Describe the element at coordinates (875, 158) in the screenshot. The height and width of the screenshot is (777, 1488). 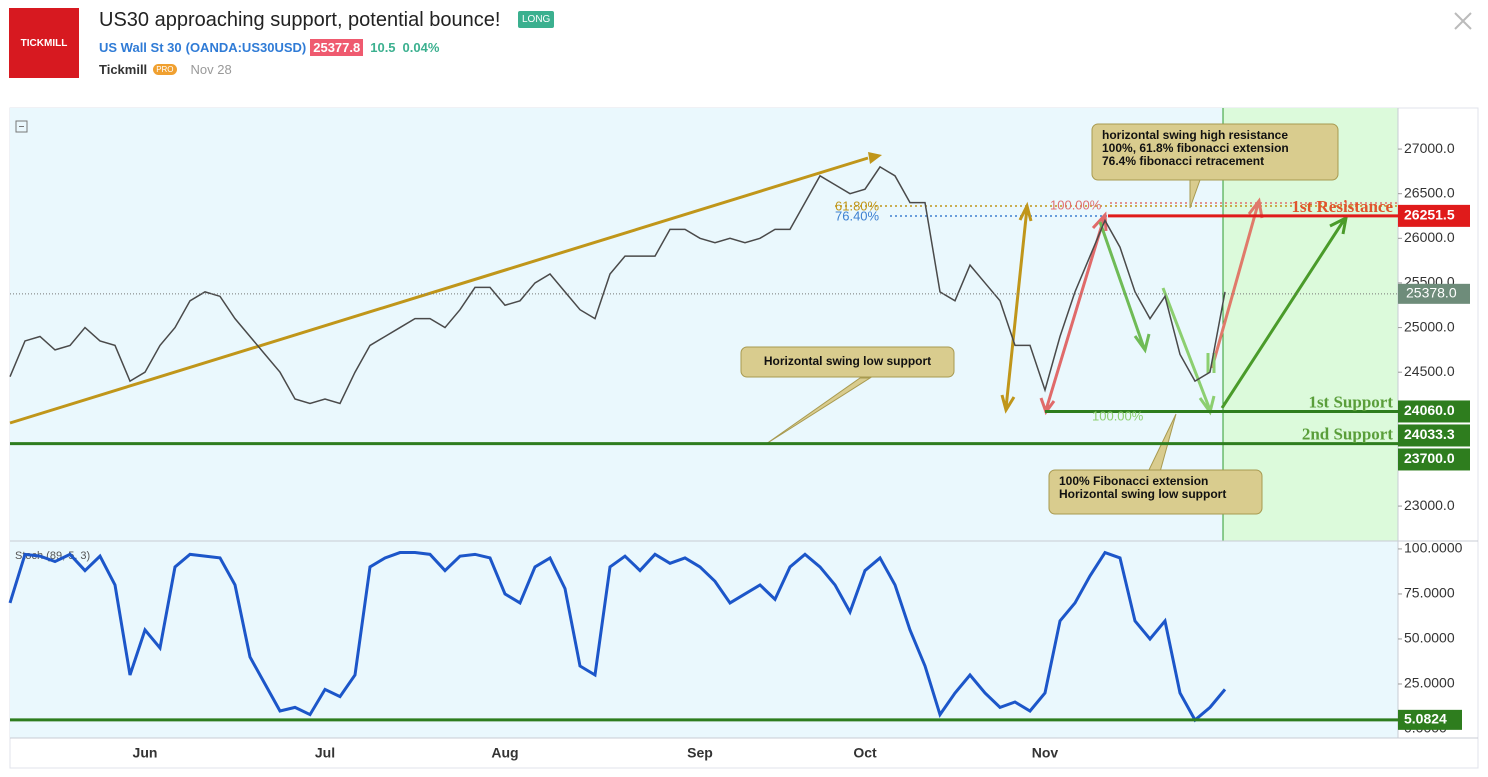
I see `arrow-head` at that location.